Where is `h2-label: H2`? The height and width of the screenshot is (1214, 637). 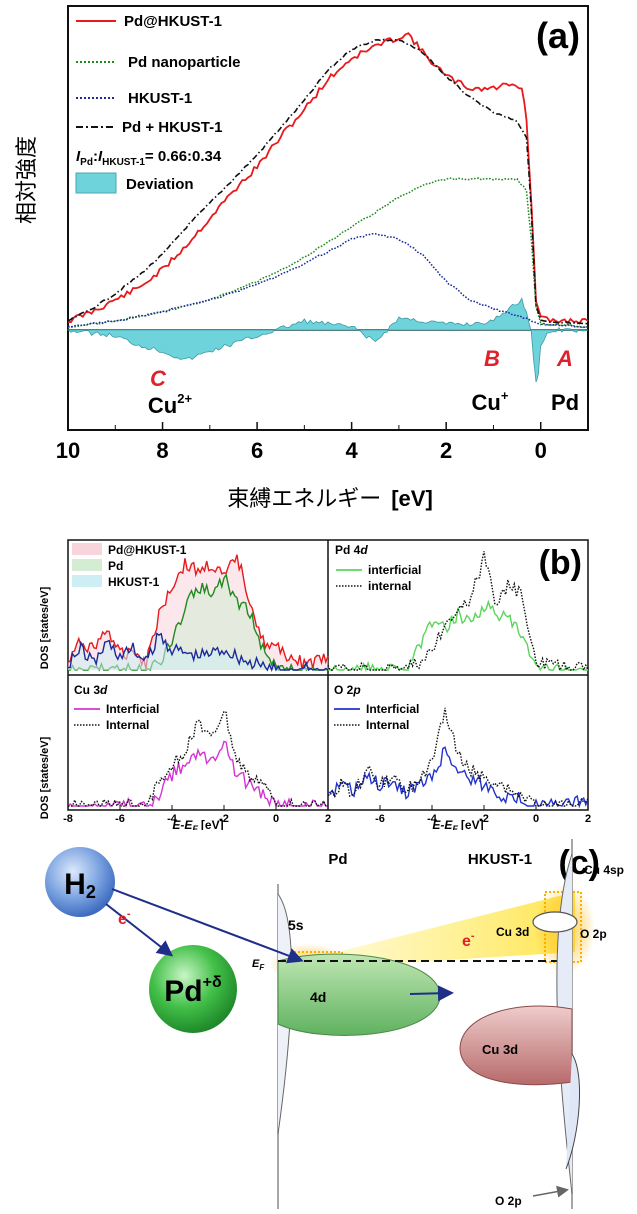 h2-label: H2 is located at coordinates (80, 885).